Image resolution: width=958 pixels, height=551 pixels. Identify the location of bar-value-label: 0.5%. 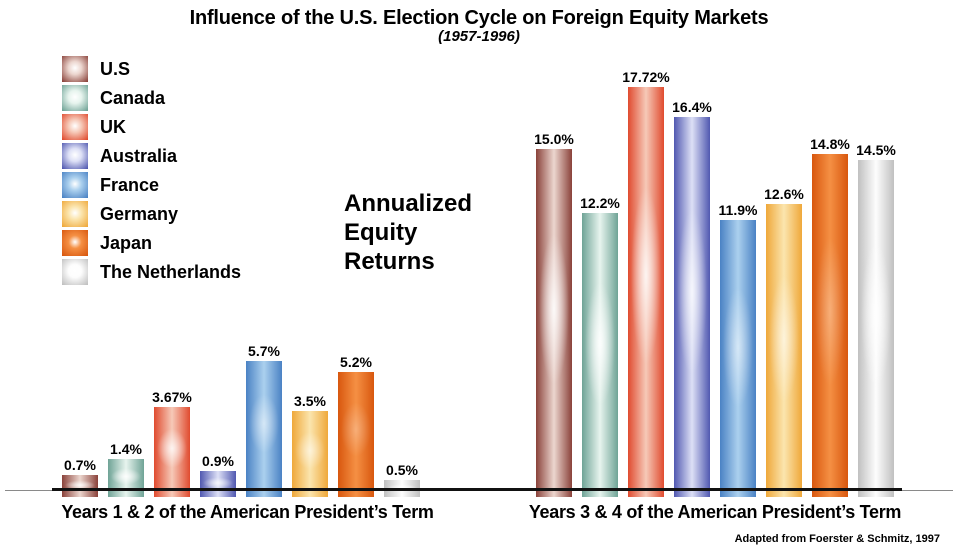
(402, 469).